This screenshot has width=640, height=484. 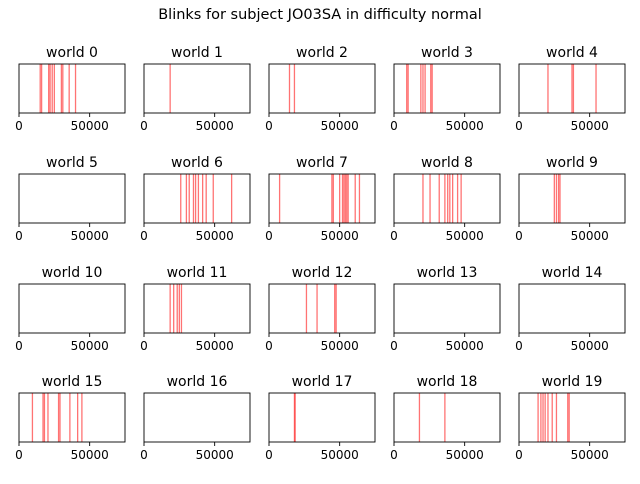 What do you see at coordinates (447, 163) in the screenshot?
I see `subplot-title: world 8` at bounding box center [447, 163].